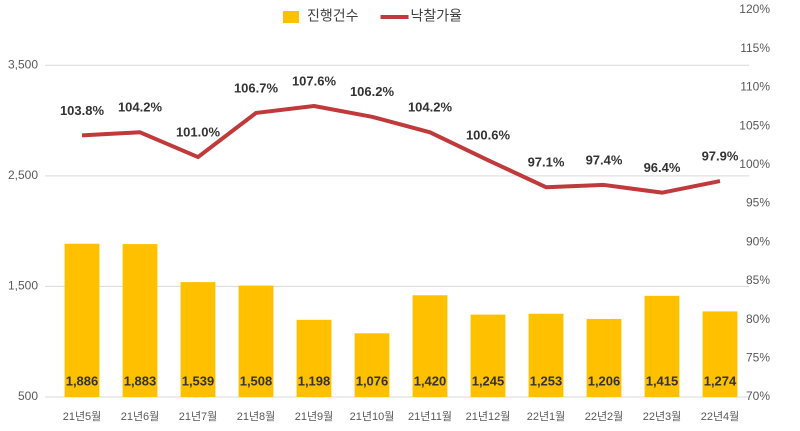  What do you see at coordinates (314, 416) in the screenshot?
I see `x-tick-label: 21년9월` at bounding box center [314, 416].